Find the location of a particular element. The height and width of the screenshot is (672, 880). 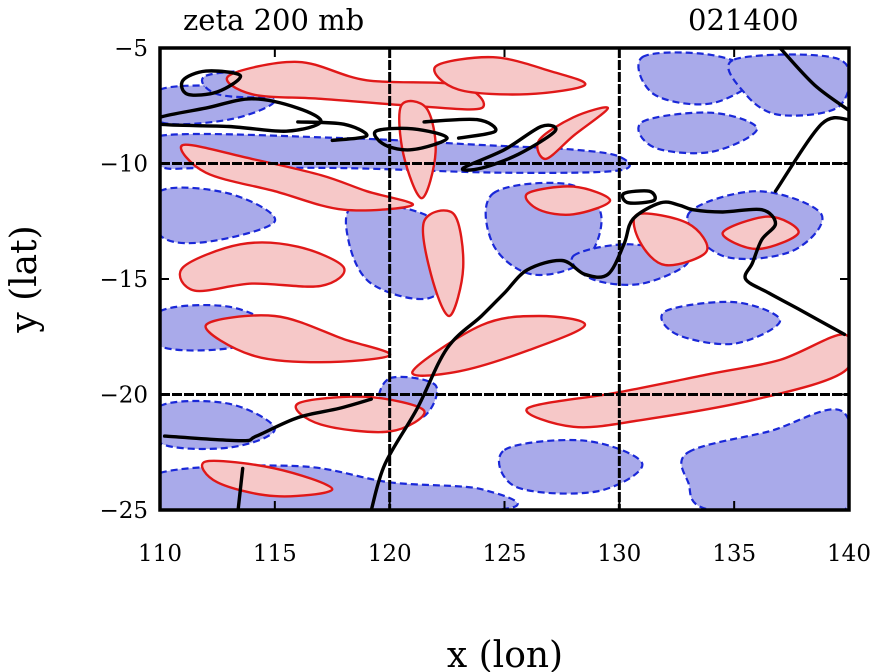

x-tick-label: 140 is located at coordinates (849, 554).